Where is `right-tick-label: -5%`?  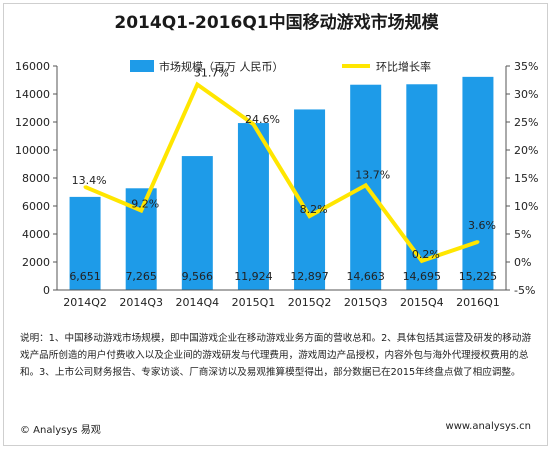 right-tick-label: -5% is located at coordinates (524, 290).